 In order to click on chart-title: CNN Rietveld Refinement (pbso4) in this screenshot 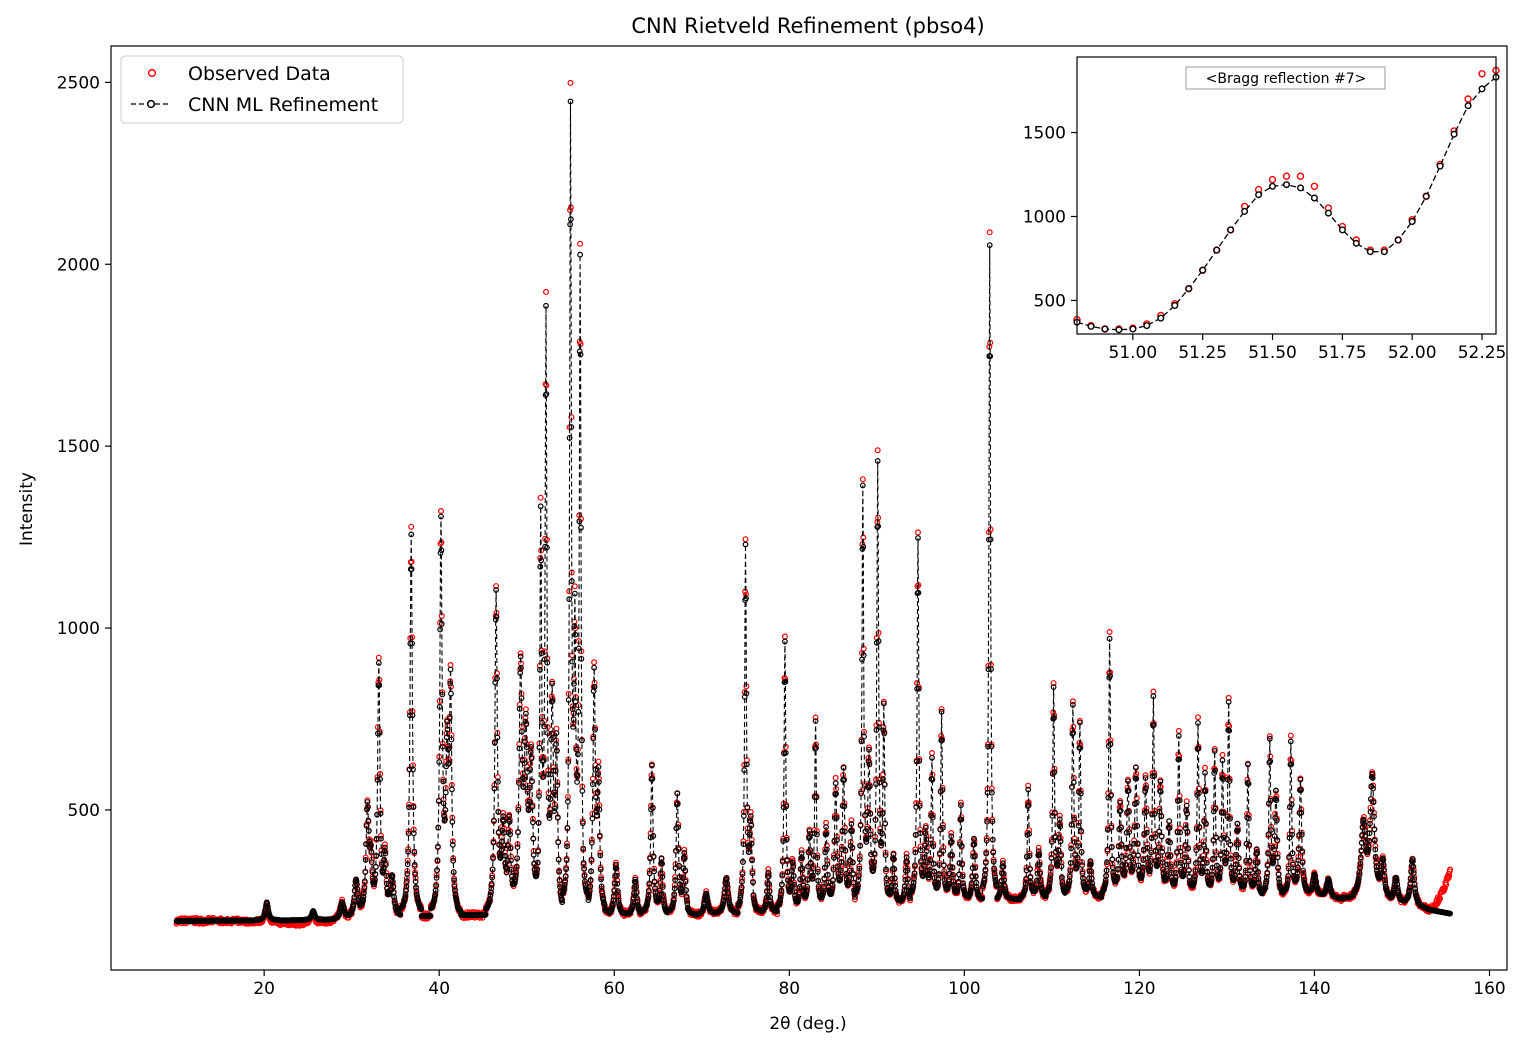, I will do `click(807, 26)`.